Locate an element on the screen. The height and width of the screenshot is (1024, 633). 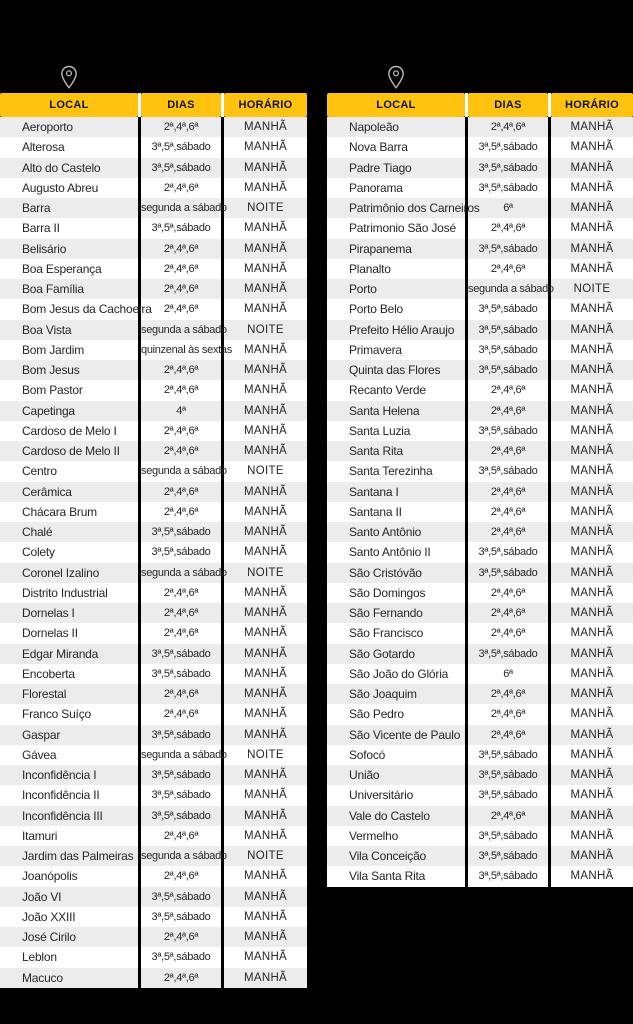
cell-local: São Pedro is located at coordinates (376, 714).